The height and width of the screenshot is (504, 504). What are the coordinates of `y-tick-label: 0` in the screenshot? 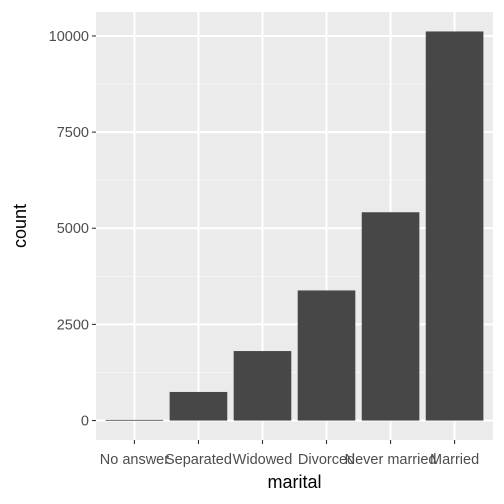 It's located at (85, 422).